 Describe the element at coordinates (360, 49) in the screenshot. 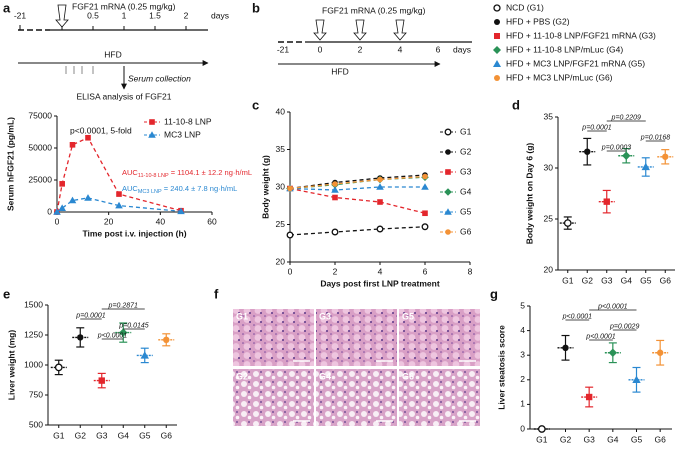

I see `tick-label: 2` at that location.